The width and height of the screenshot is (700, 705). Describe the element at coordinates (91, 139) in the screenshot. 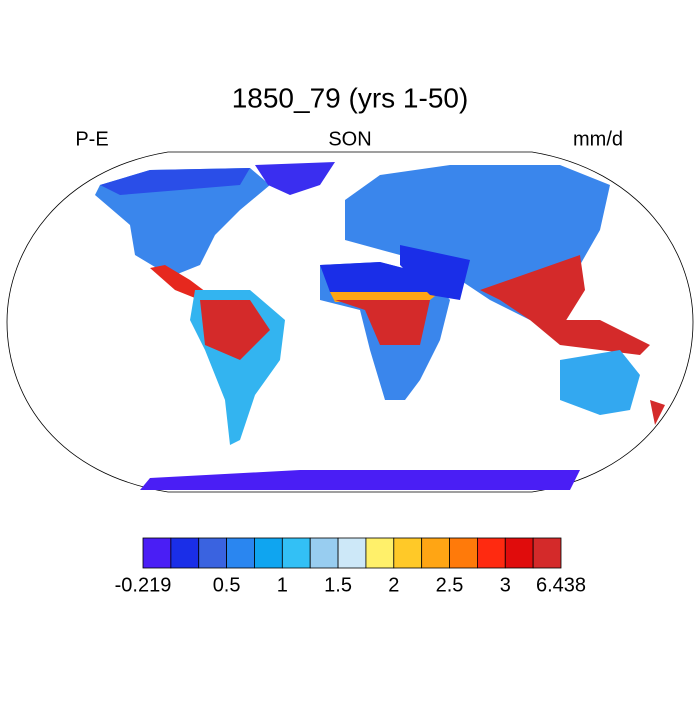

I see `left-label: P-E` at that location.